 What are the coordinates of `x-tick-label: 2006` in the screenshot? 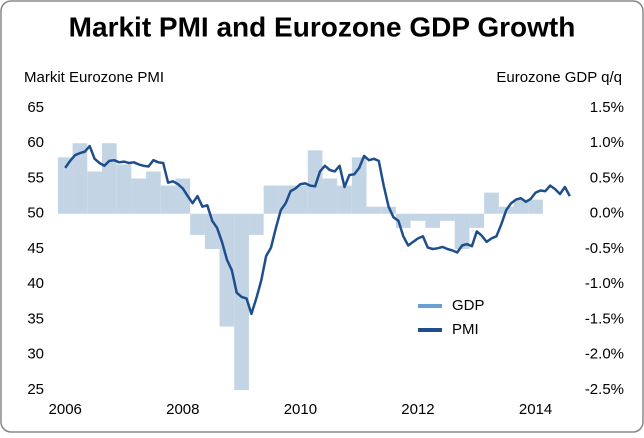 It's located at (65, 409).